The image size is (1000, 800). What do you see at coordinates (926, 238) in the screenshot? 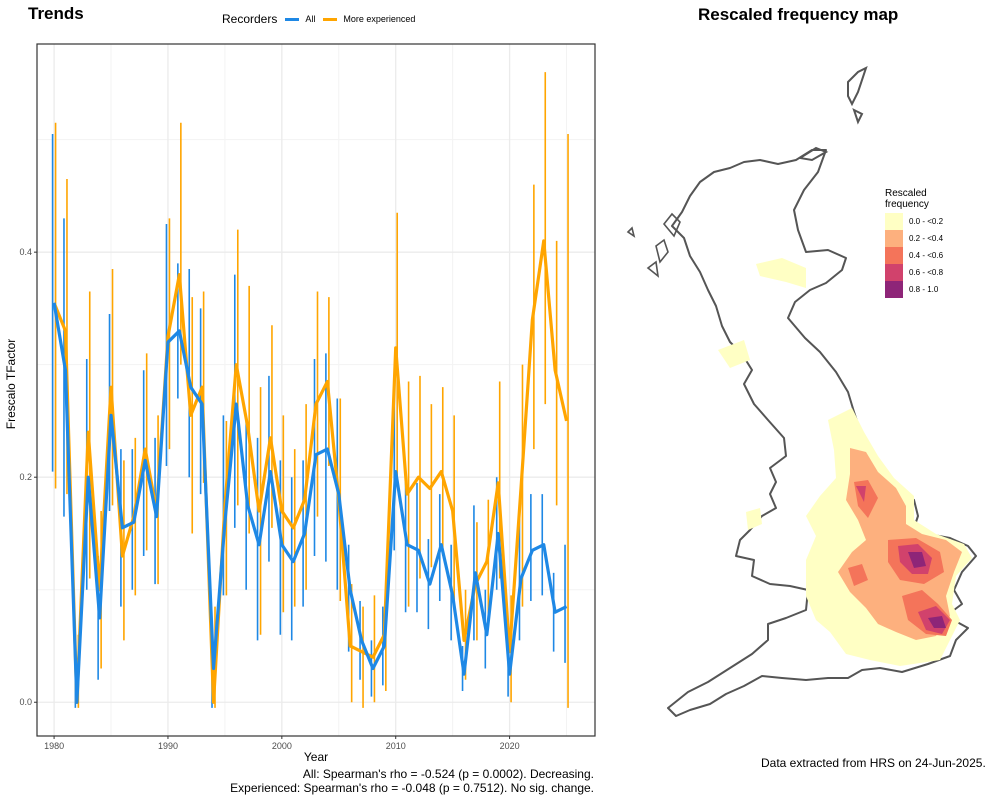
I see `map-legend-label: 0.2 - <0.4` at bounding box center [926, 238].